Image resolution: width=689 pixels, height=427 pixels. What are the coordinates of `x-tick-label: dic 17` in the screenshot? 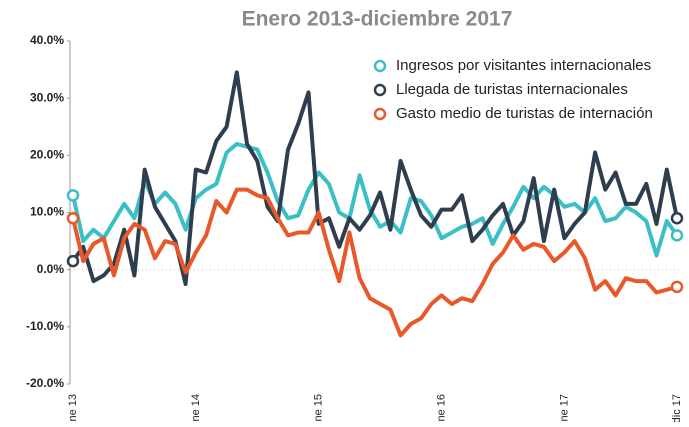 It's located at (677, 408).